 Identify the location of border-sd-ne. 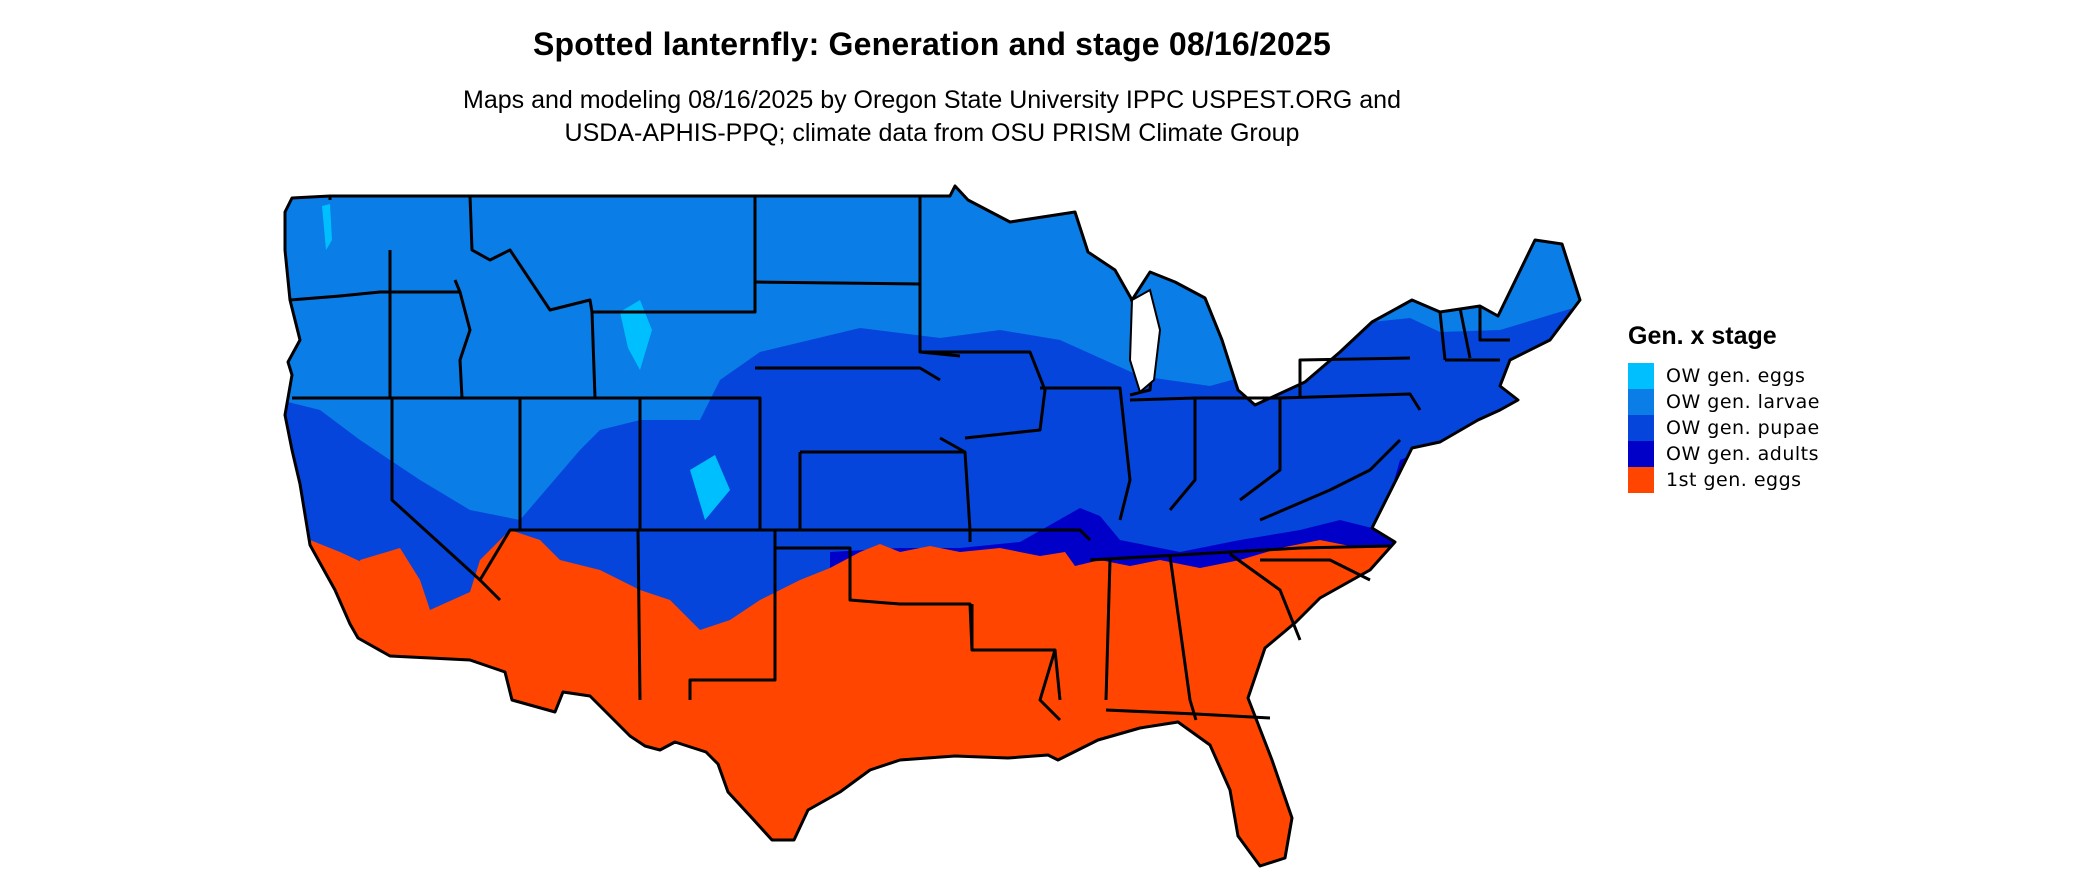
(848, 374).